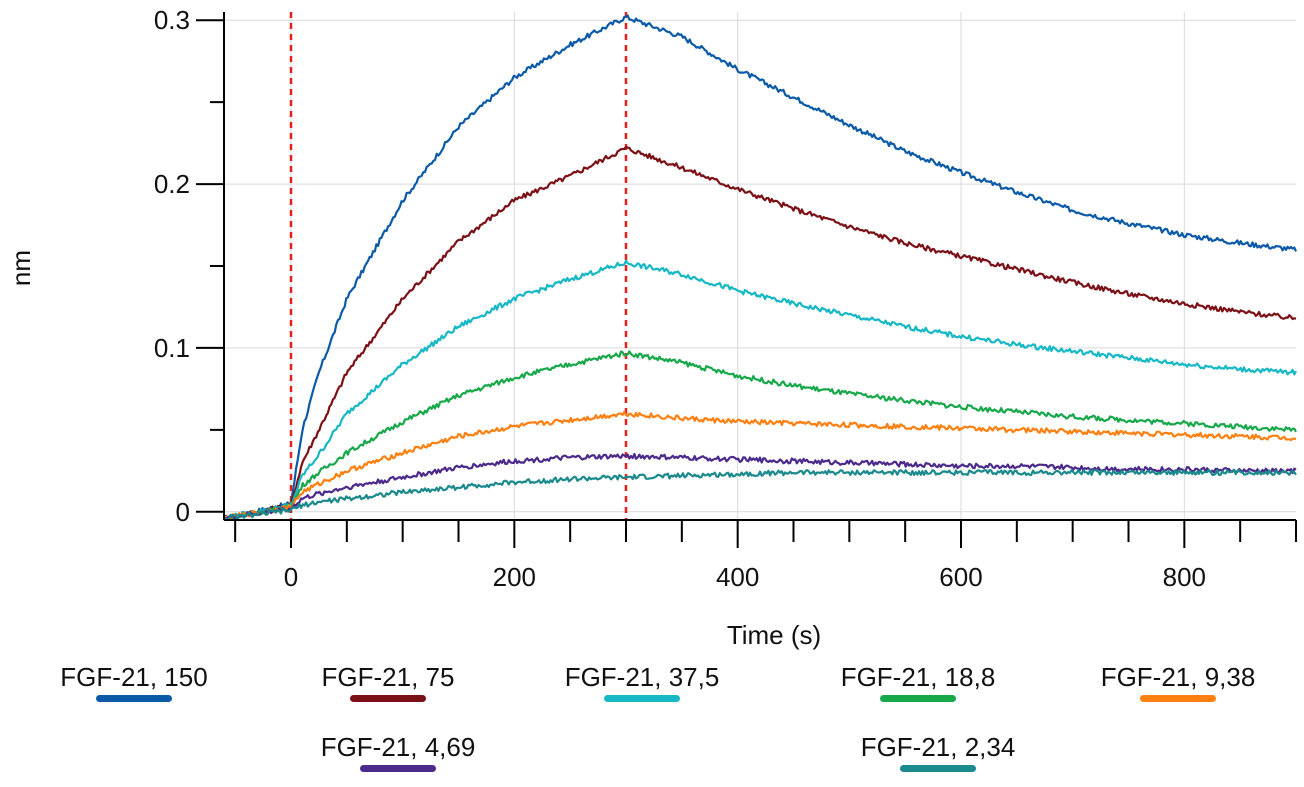  I want to click on legend-item: FGF-21, 75, so click(388, 682).